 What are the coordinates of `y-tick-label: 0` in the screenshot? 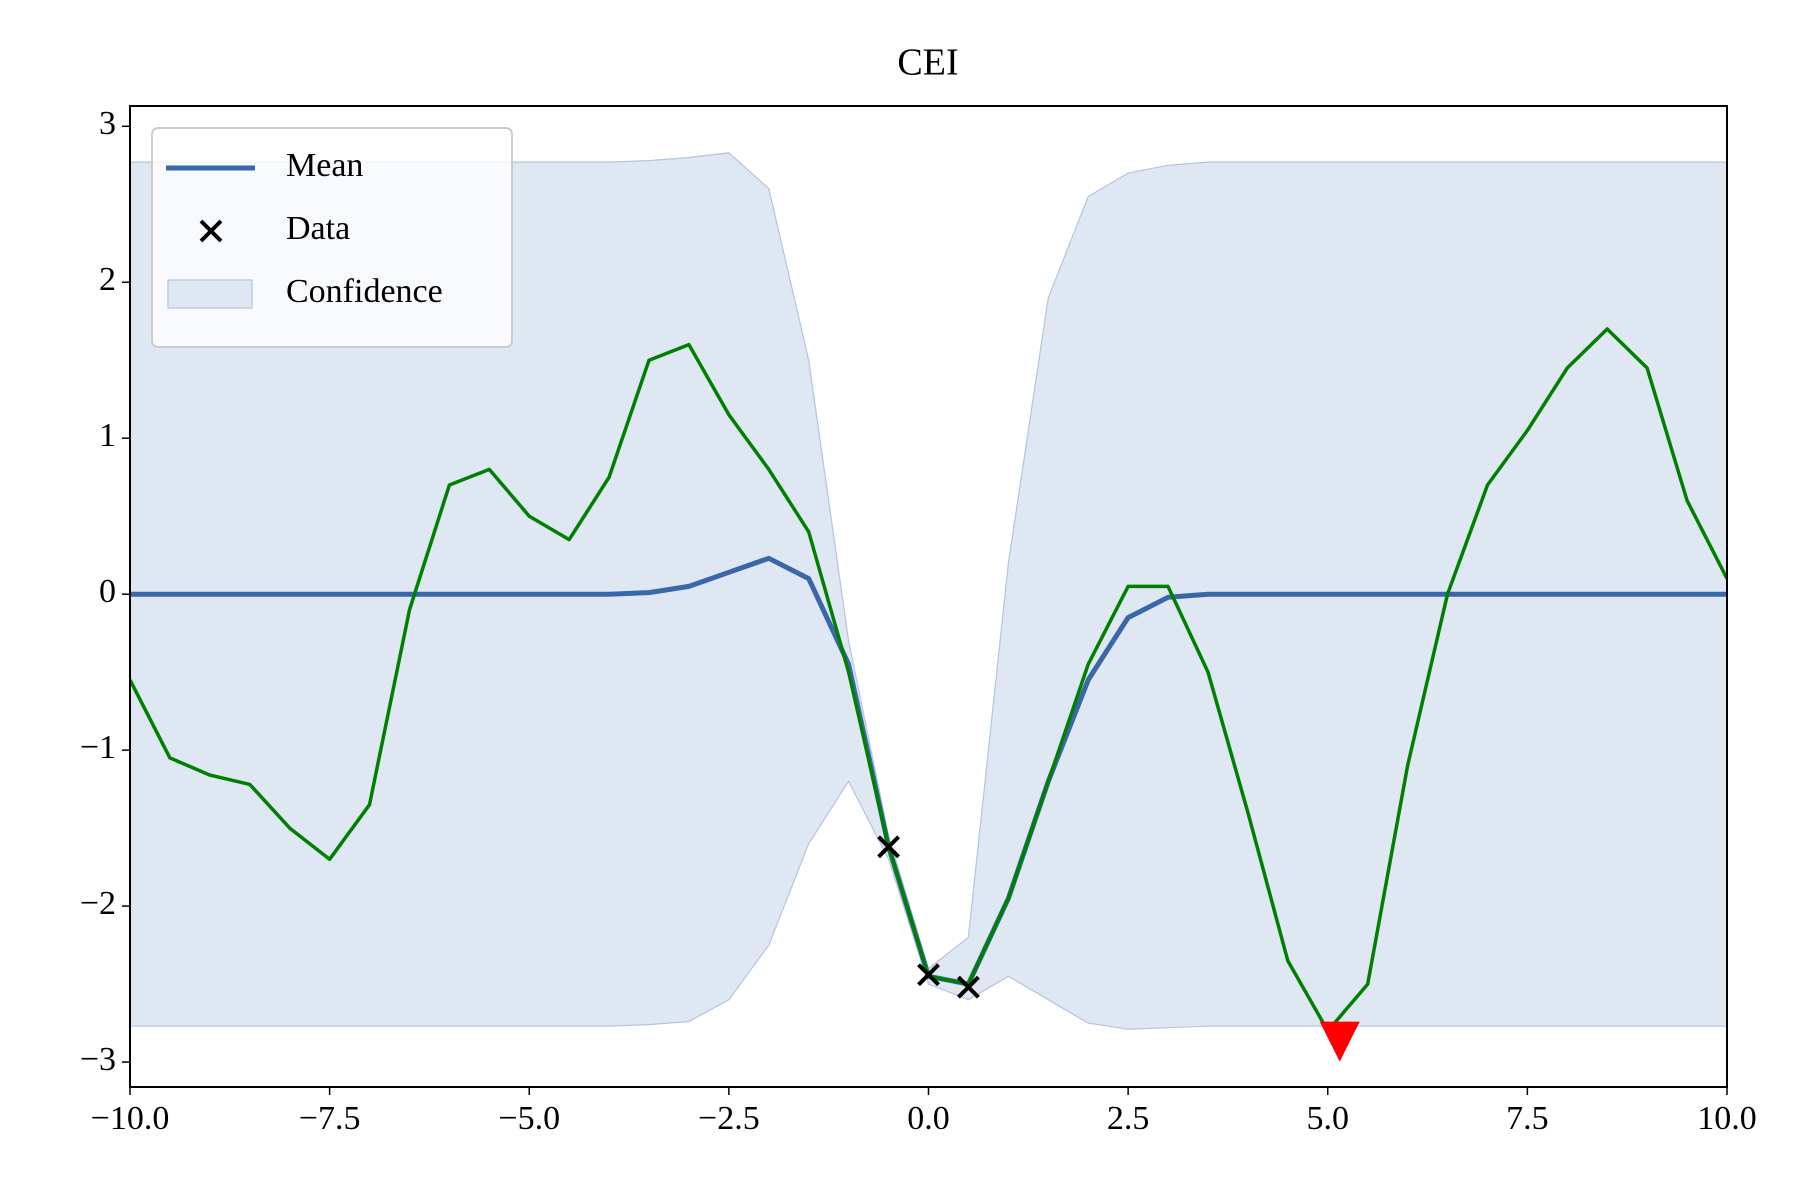 It's located at (107, 591).